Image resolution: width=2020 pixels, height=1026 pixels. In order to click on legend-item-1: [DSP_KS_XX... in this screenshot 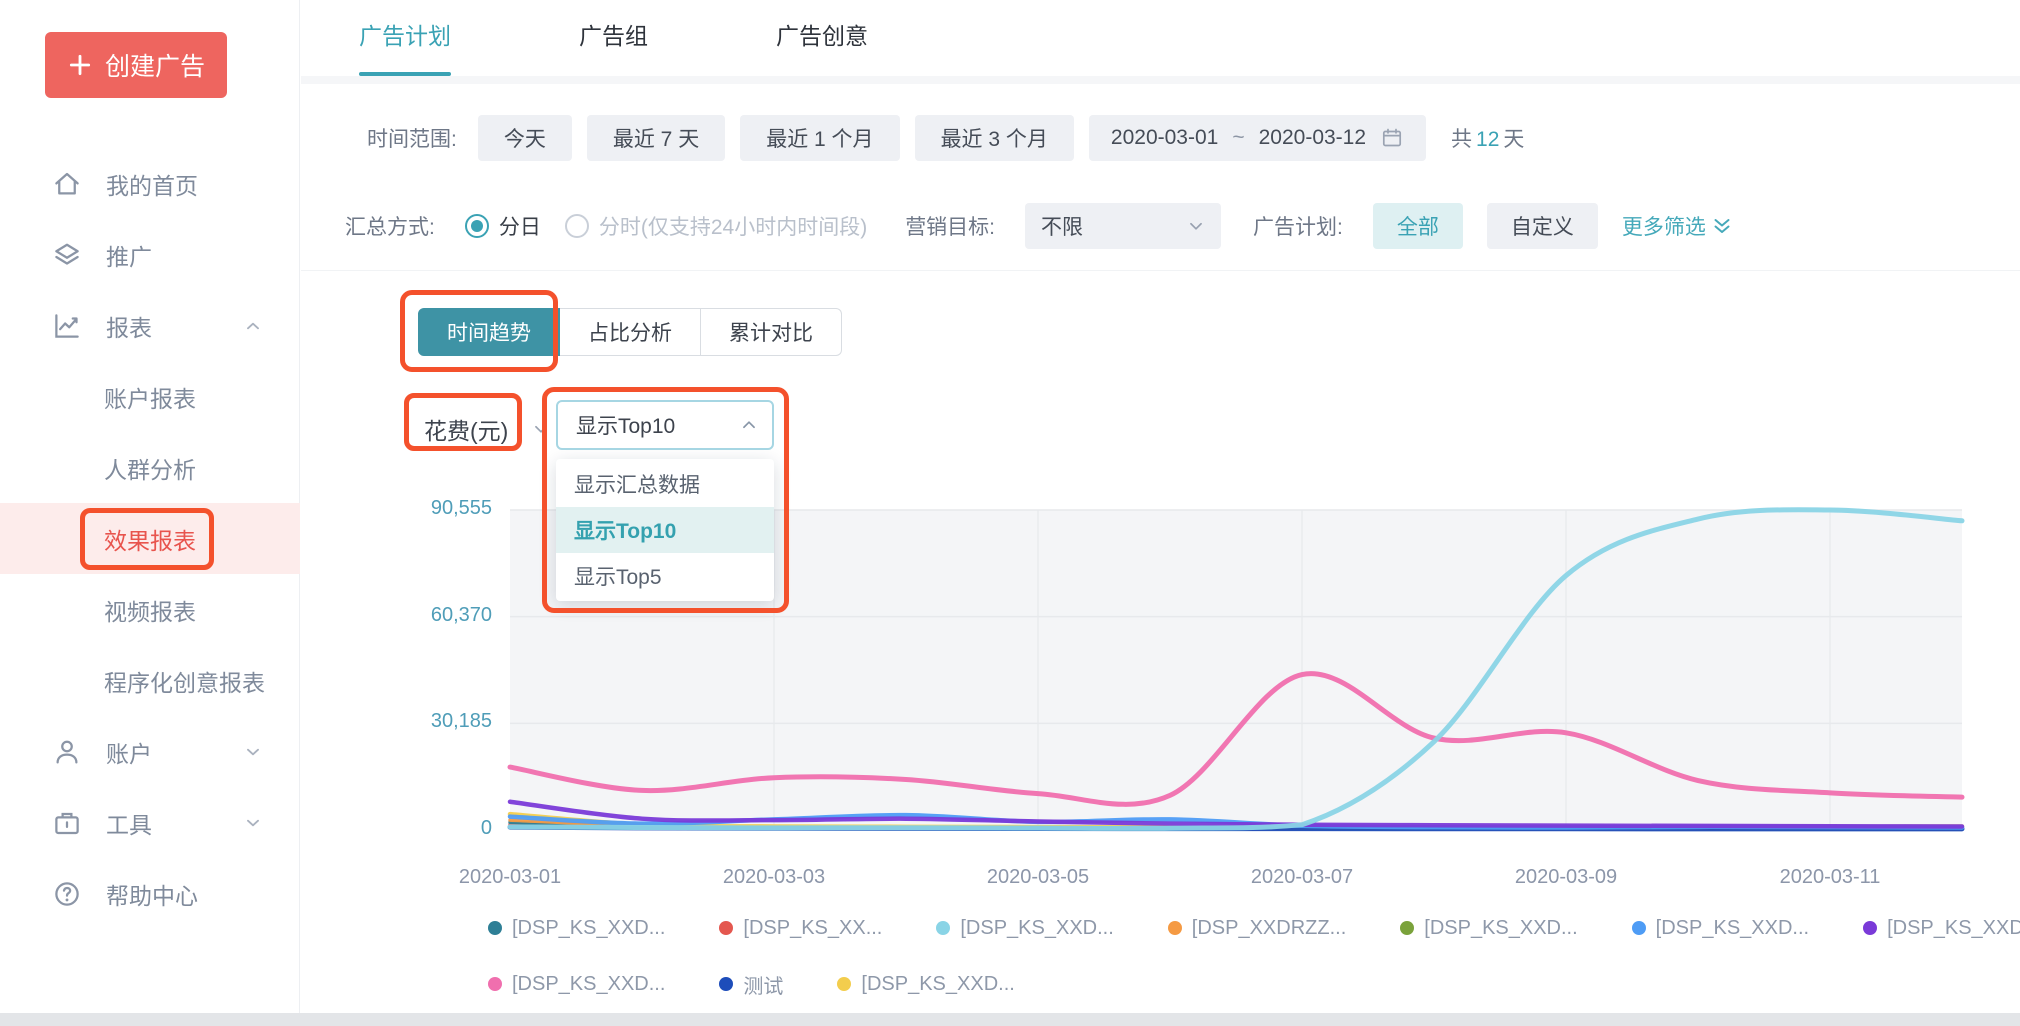, I will do `click(800, 928)`.